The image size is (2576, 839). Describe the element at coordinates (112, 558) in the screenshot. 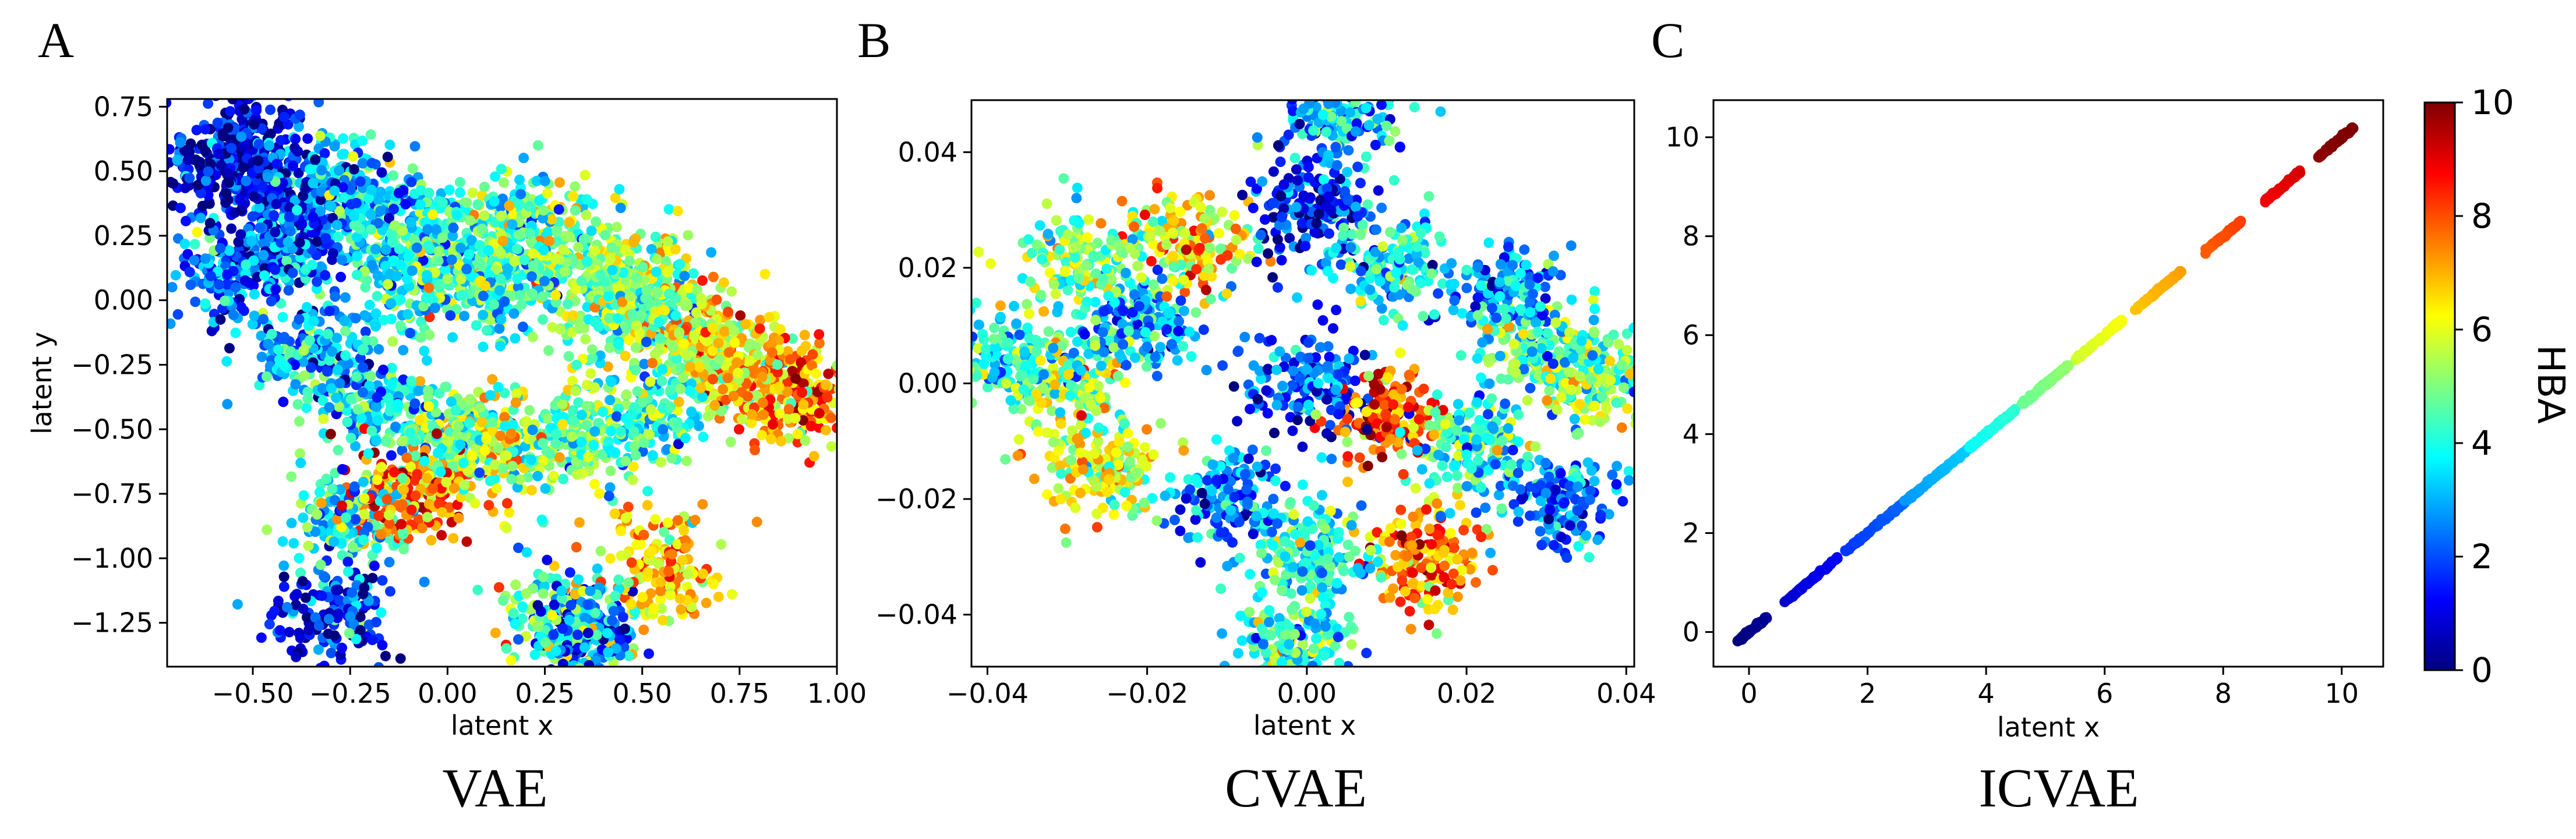

I see `y-tick-label: −1.00` at that location.